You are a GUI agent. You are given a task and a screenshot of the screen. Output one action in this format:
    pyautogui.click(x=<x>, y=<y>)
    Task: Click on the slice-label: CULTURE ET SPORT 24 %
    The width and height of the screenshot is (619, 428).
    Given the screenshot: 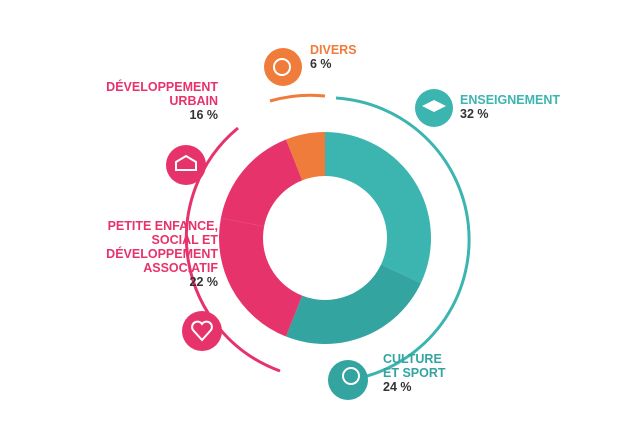 What is the action you would take?
    pyautogui.click(x=414, y=373)
    